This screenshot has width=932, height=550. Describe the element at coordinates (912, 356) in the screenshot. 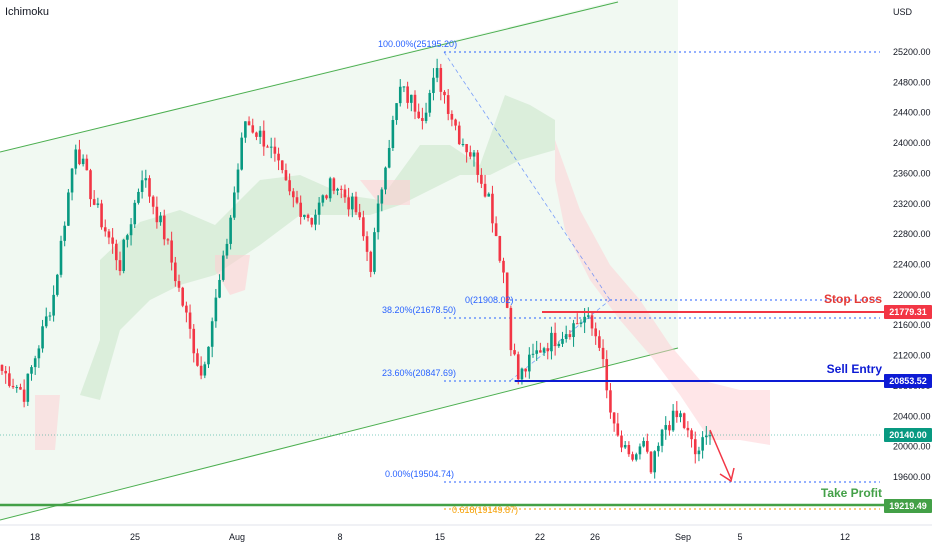

I see `y-tick-label: 21200.00` at that location.